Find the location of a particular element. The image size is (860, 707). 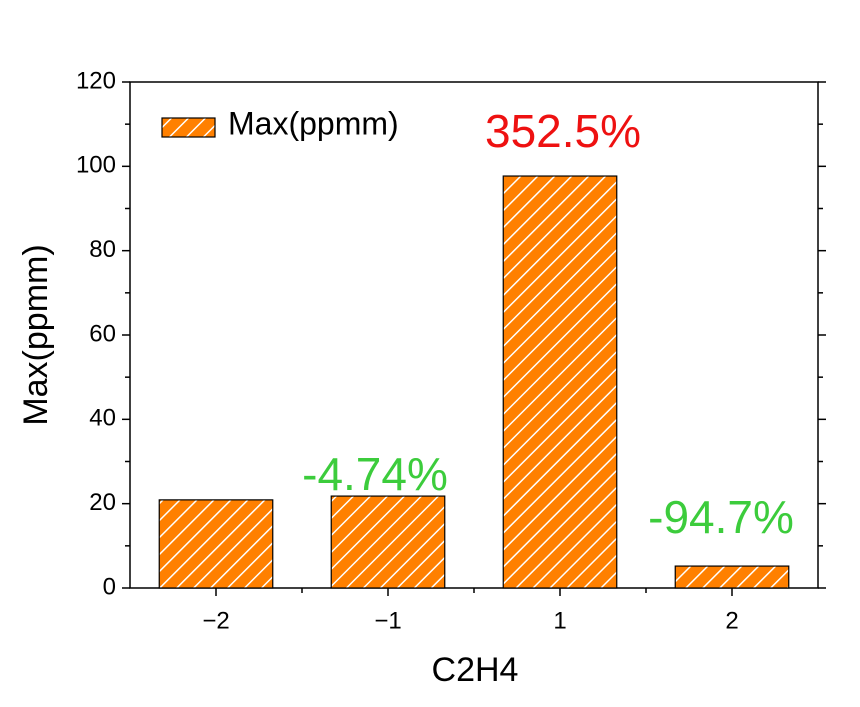

x-axis-title: C2H4 is located at coordinates (475, 670).